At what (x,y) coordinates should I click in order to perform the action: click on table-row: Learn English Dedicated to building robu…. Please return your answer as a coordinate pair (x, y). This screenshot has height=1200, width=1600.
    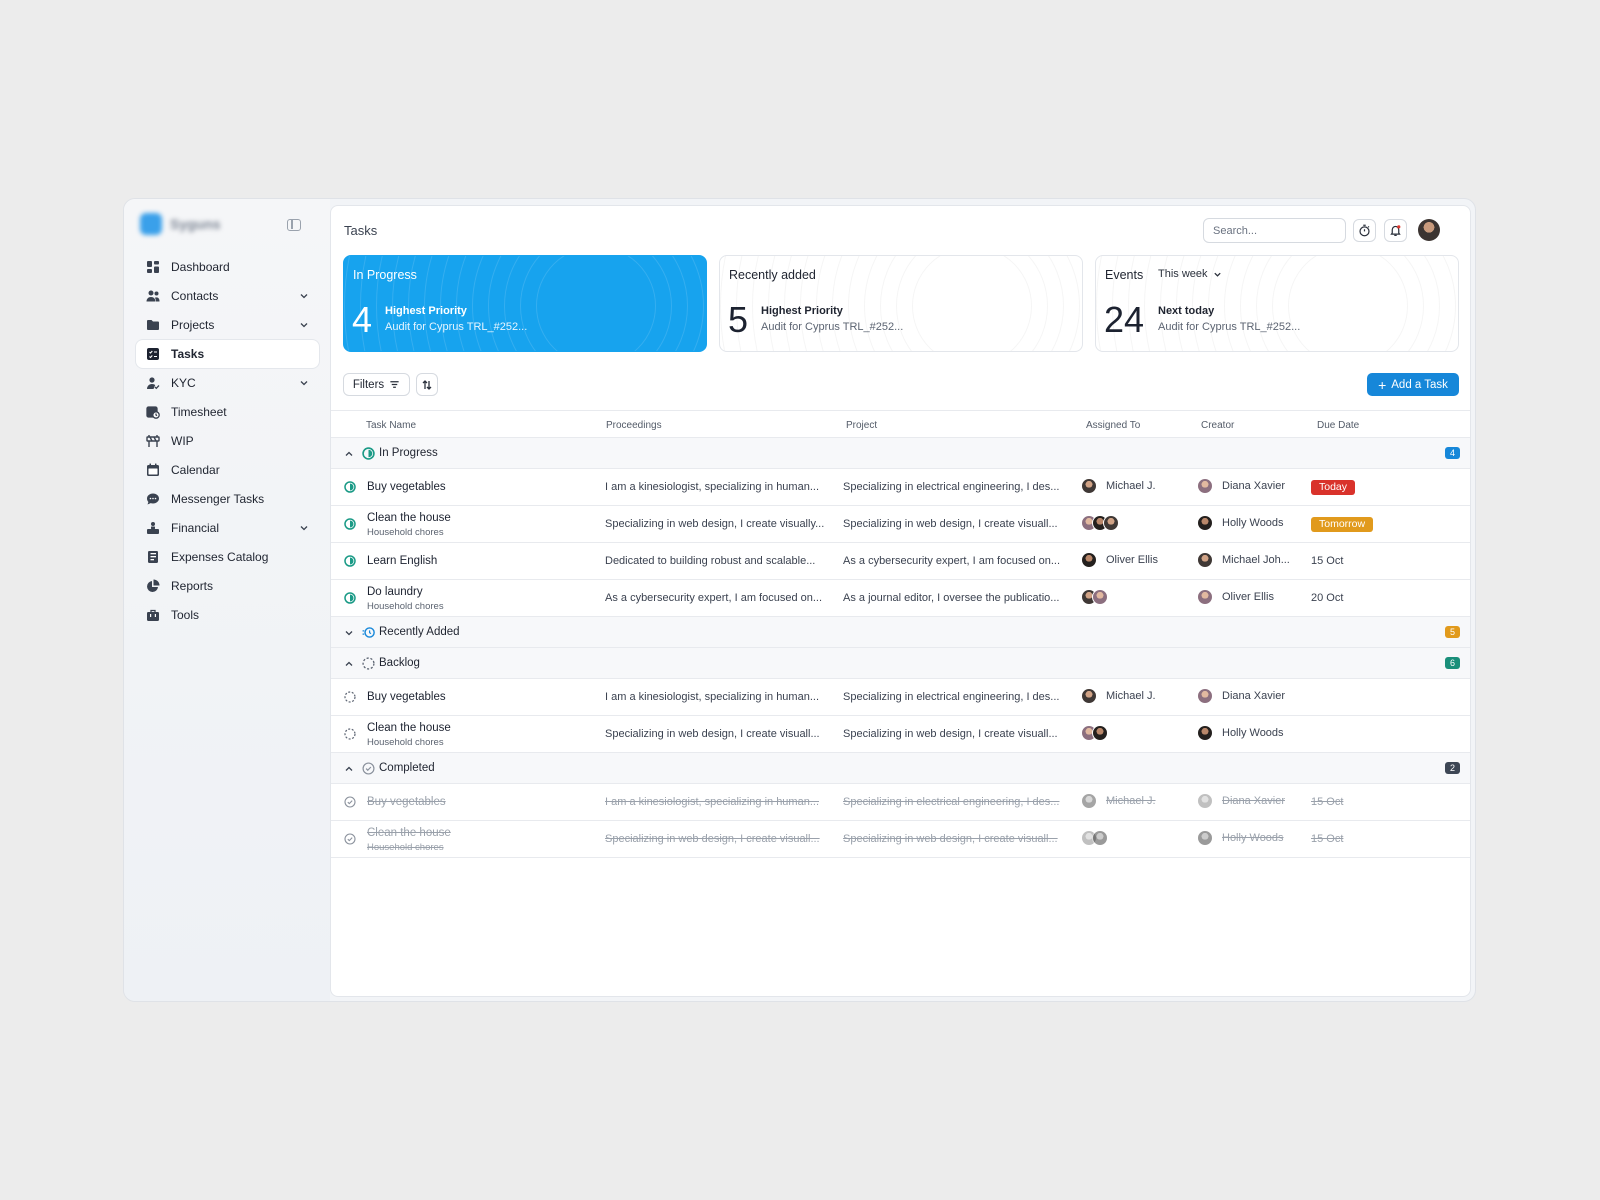
    Looking at the image, I should click on (900, 561).